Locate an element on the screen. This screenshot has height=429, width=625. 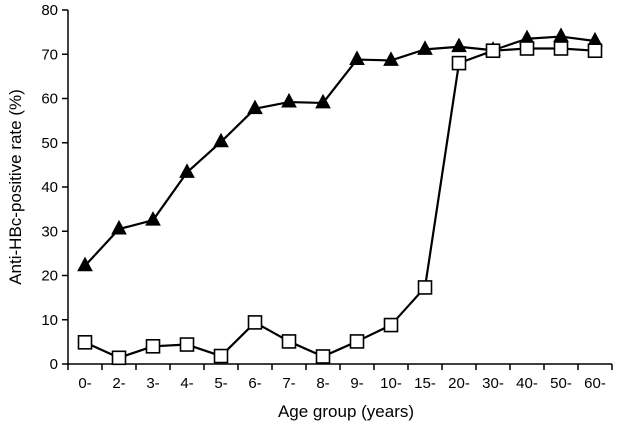
y-tick-label: 80 is located at coordinates (49, 10).